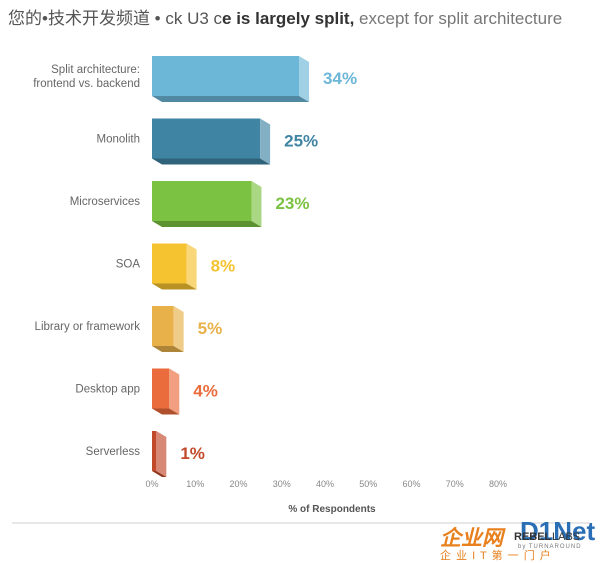  I want to click on value-label-5: 4%, so click(205, 391).